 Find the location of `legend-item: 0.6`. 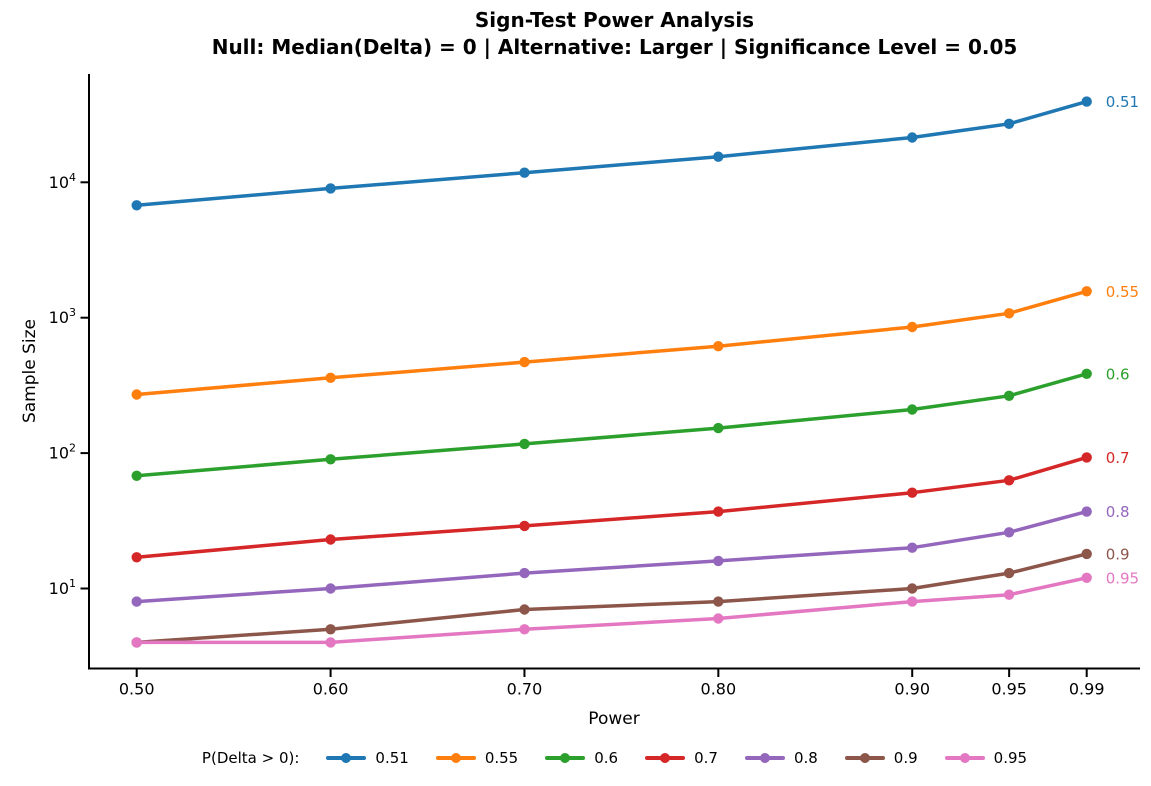

legend-item: 0.6 is located at coordinates (581, 758).